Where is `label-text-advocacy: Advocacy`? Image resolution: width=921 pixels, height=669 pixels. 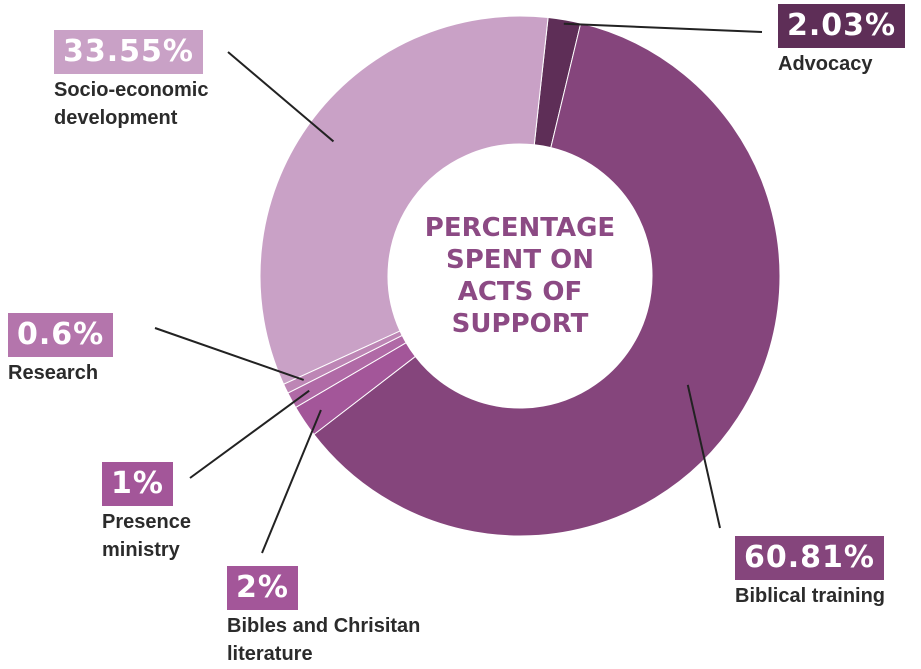 label-text-advocacy: Advocacy is located at coordinates (825, 64).